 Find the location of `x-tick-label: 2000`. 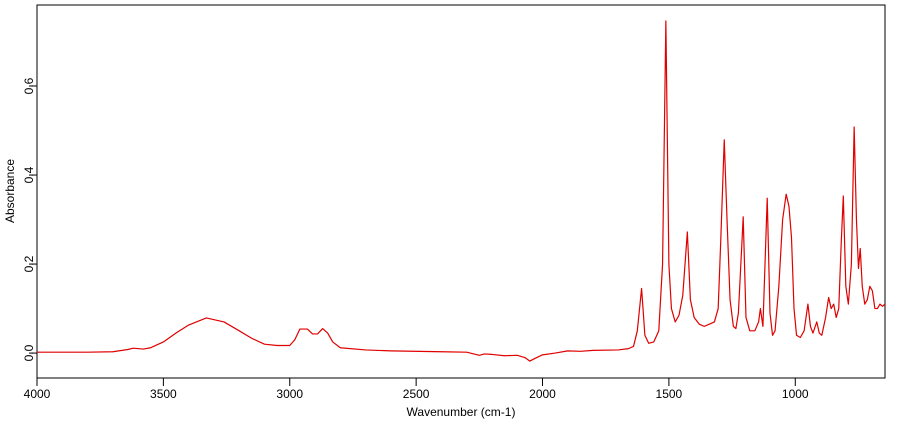

x-tick-label: 2000 is located at coordinates (542, 394).